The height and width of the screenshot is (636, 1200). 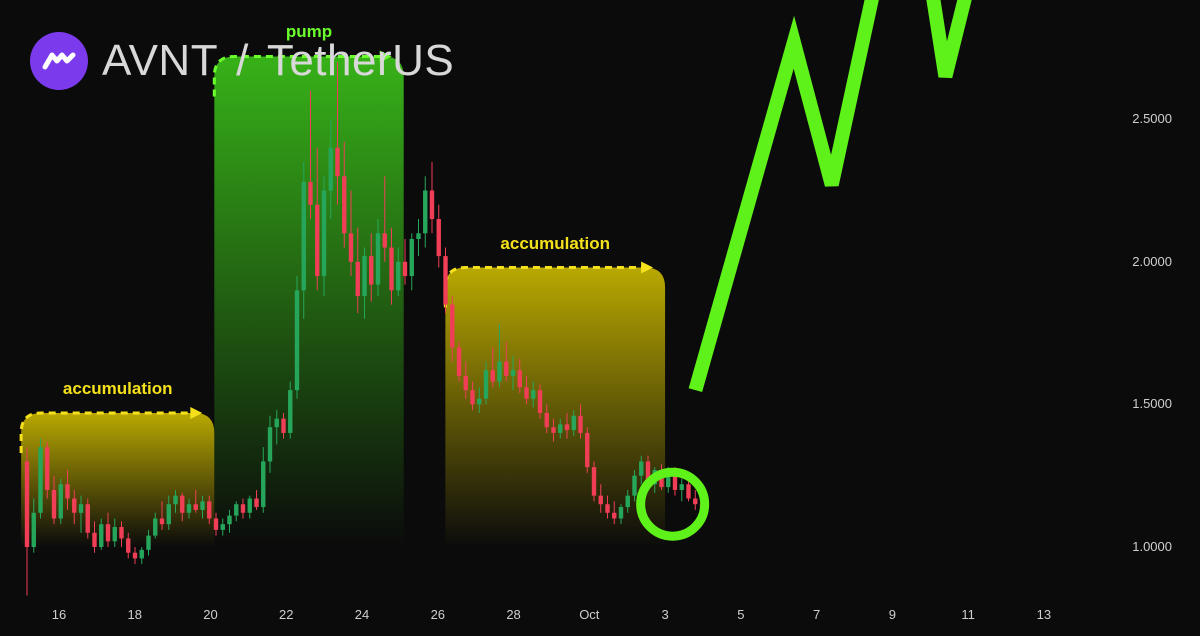 I want to click on y-tick-label: 2.0000, so click(x=1152, y=261).